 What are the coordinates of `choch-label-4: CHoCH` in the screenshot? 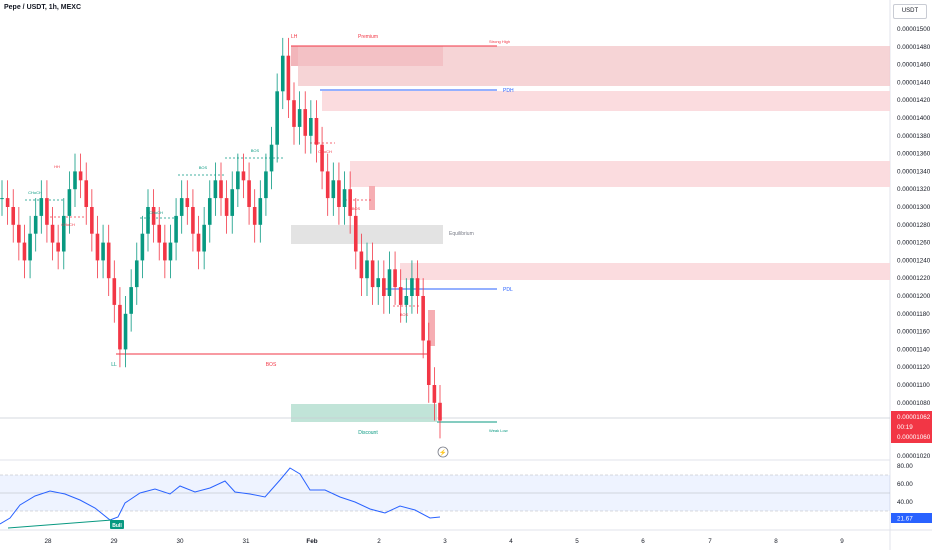 It's located at (325, 151).